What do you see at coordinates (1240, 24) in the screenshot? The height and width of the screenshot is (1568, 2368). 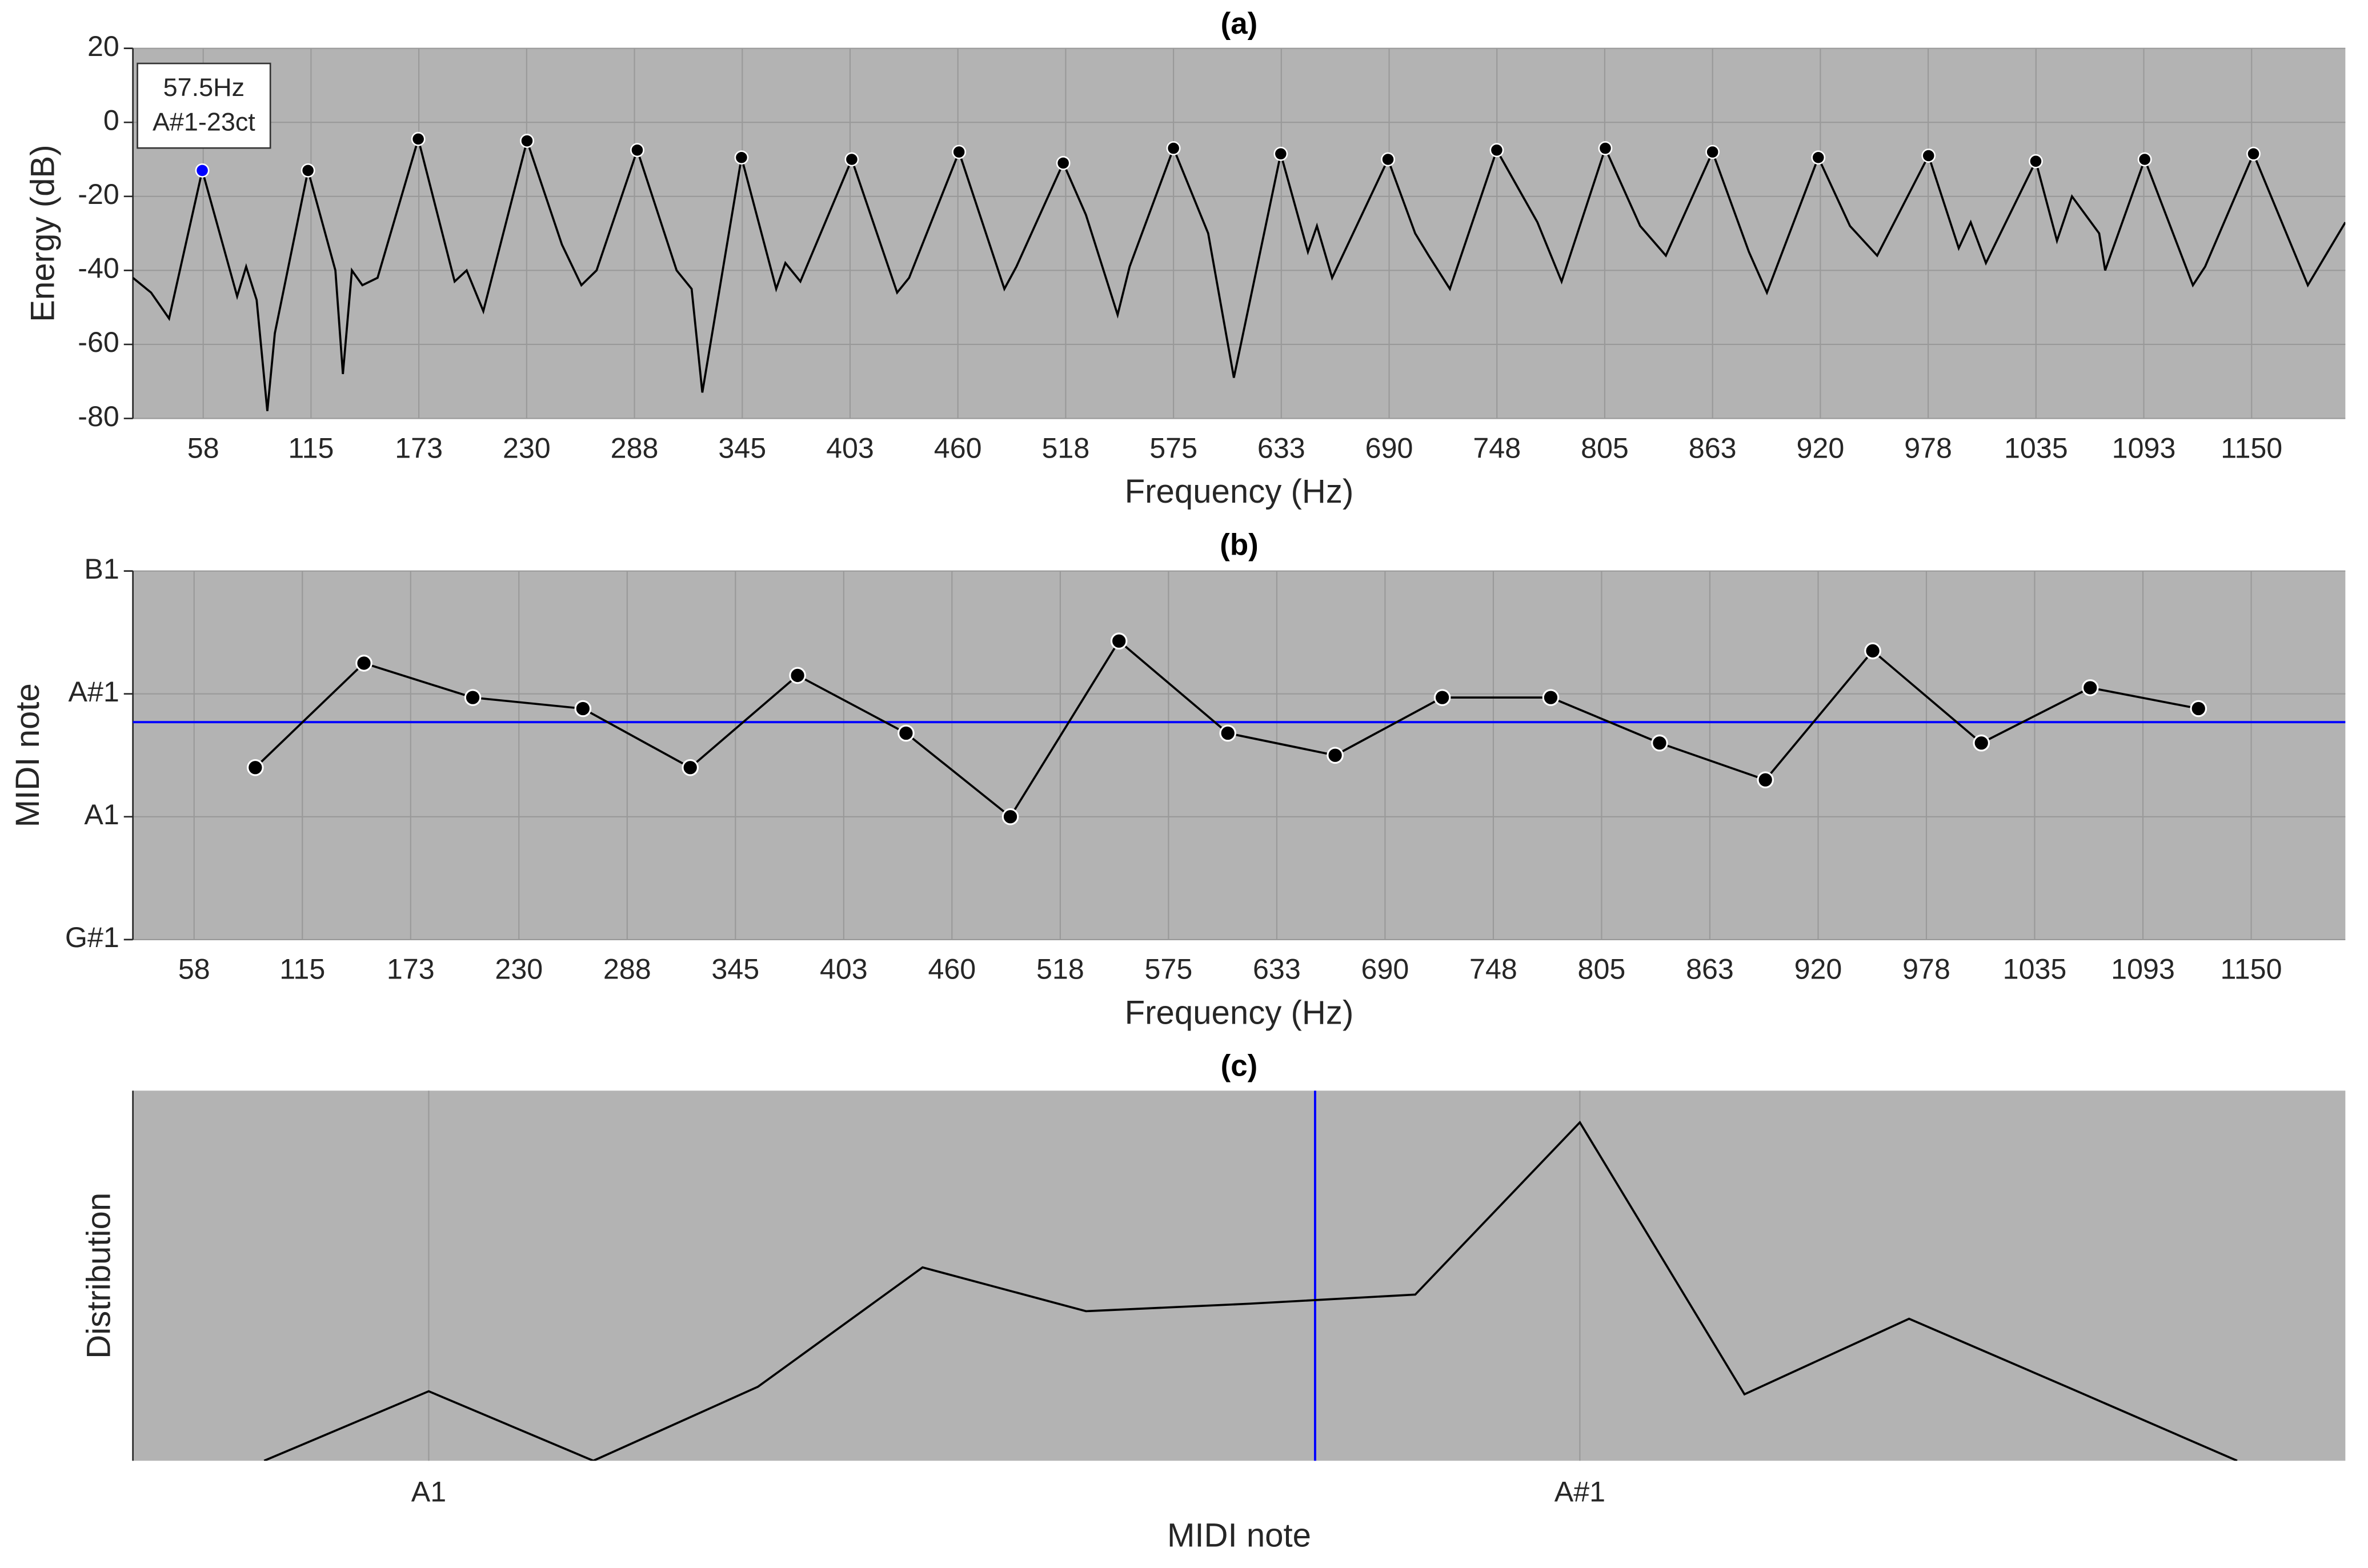 I see `chart-title: (a)` at bounding box center [1240, 24].